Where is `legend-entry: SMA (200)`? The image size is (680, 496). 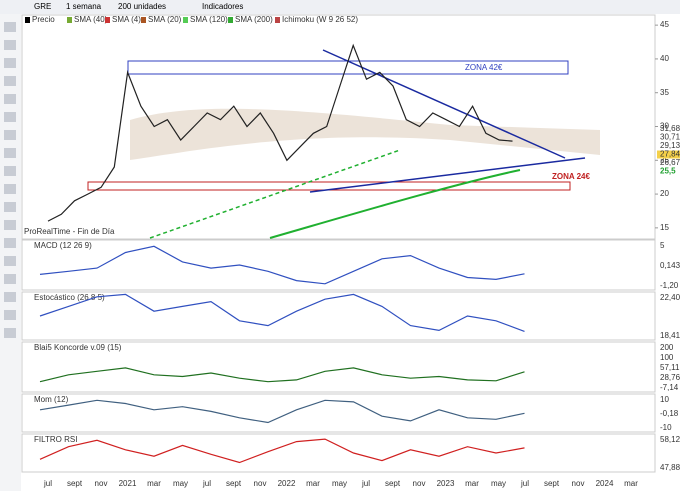 legend-entry: SMA (200) is located at coordinates (254, 19).